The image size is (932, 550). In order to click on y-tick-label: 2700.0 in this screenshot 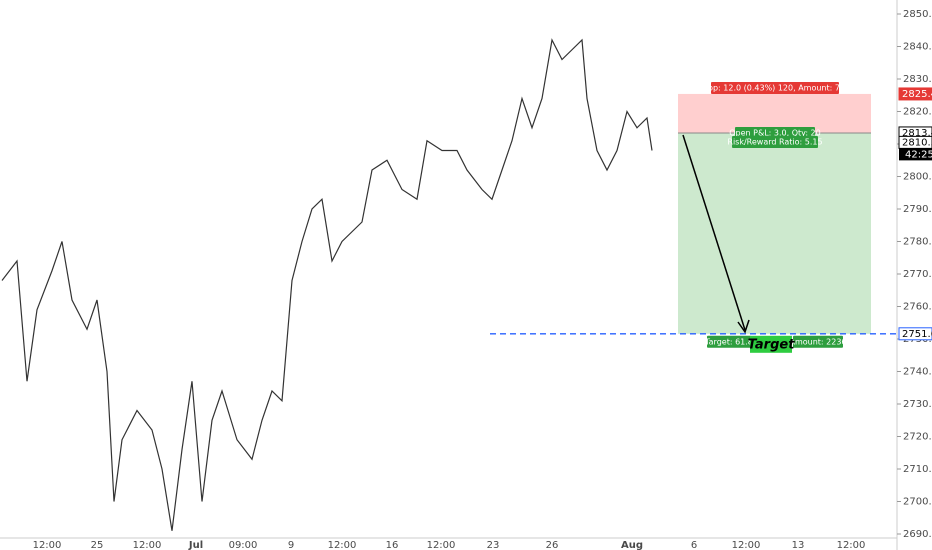, I will do `click(917, 502)`.